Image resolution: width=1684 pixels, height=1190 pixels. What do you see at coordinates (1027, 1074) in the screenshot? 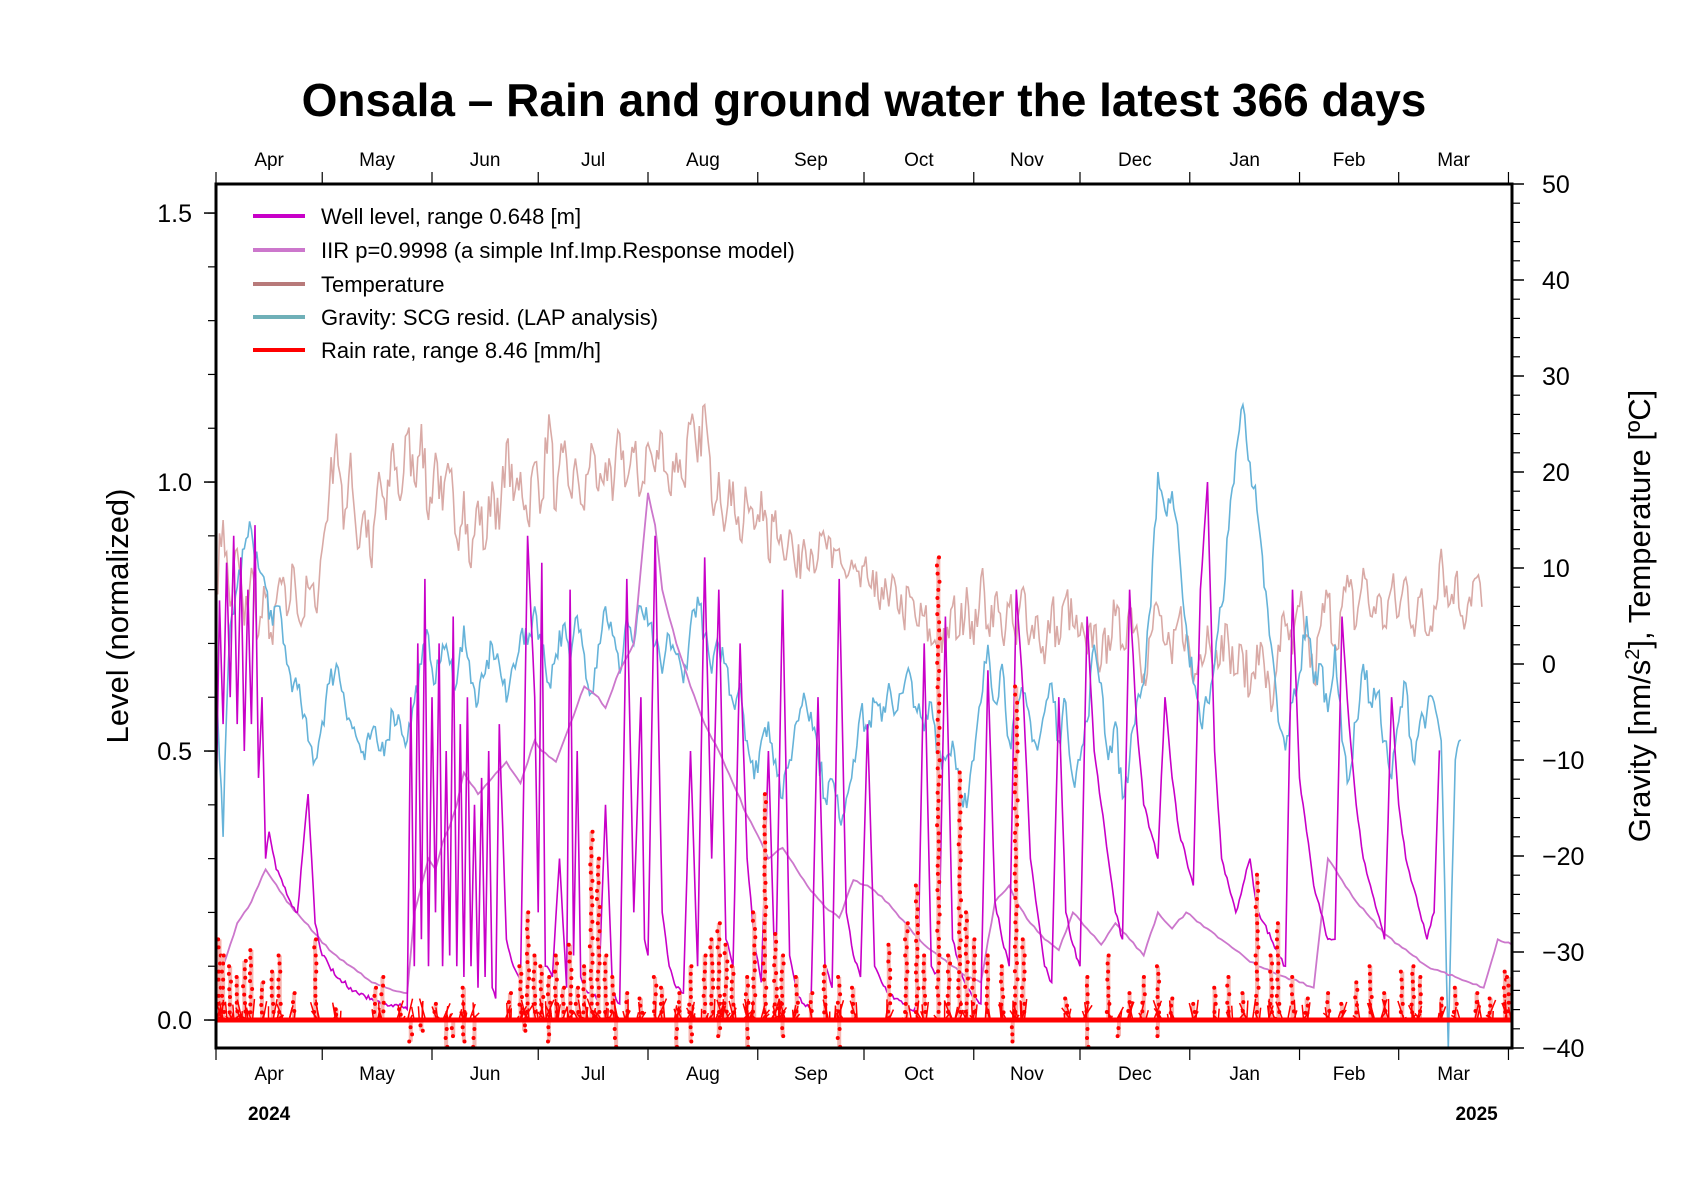
I see `x-bottom-month-label: Nov` at bounding box center [1027, 1074].